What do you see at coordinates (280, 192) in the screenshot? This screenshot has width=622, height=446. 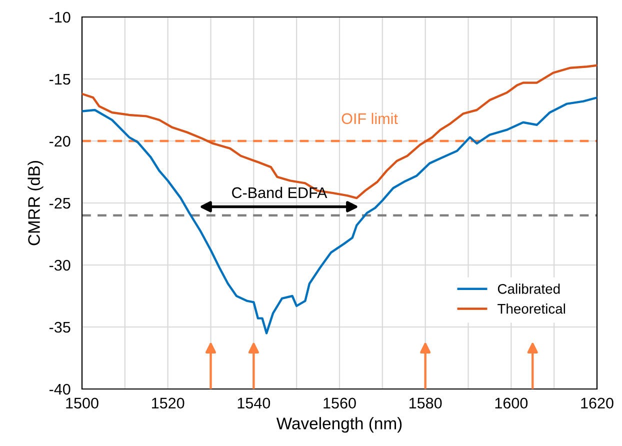 I see `annotation: C-Band EDFA` at bounding box center [280, 192].